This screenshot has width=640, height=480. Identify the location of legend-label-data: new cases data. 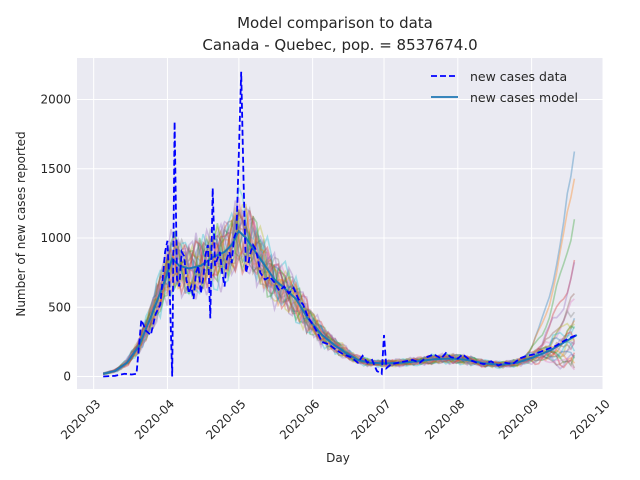
(518, 76).